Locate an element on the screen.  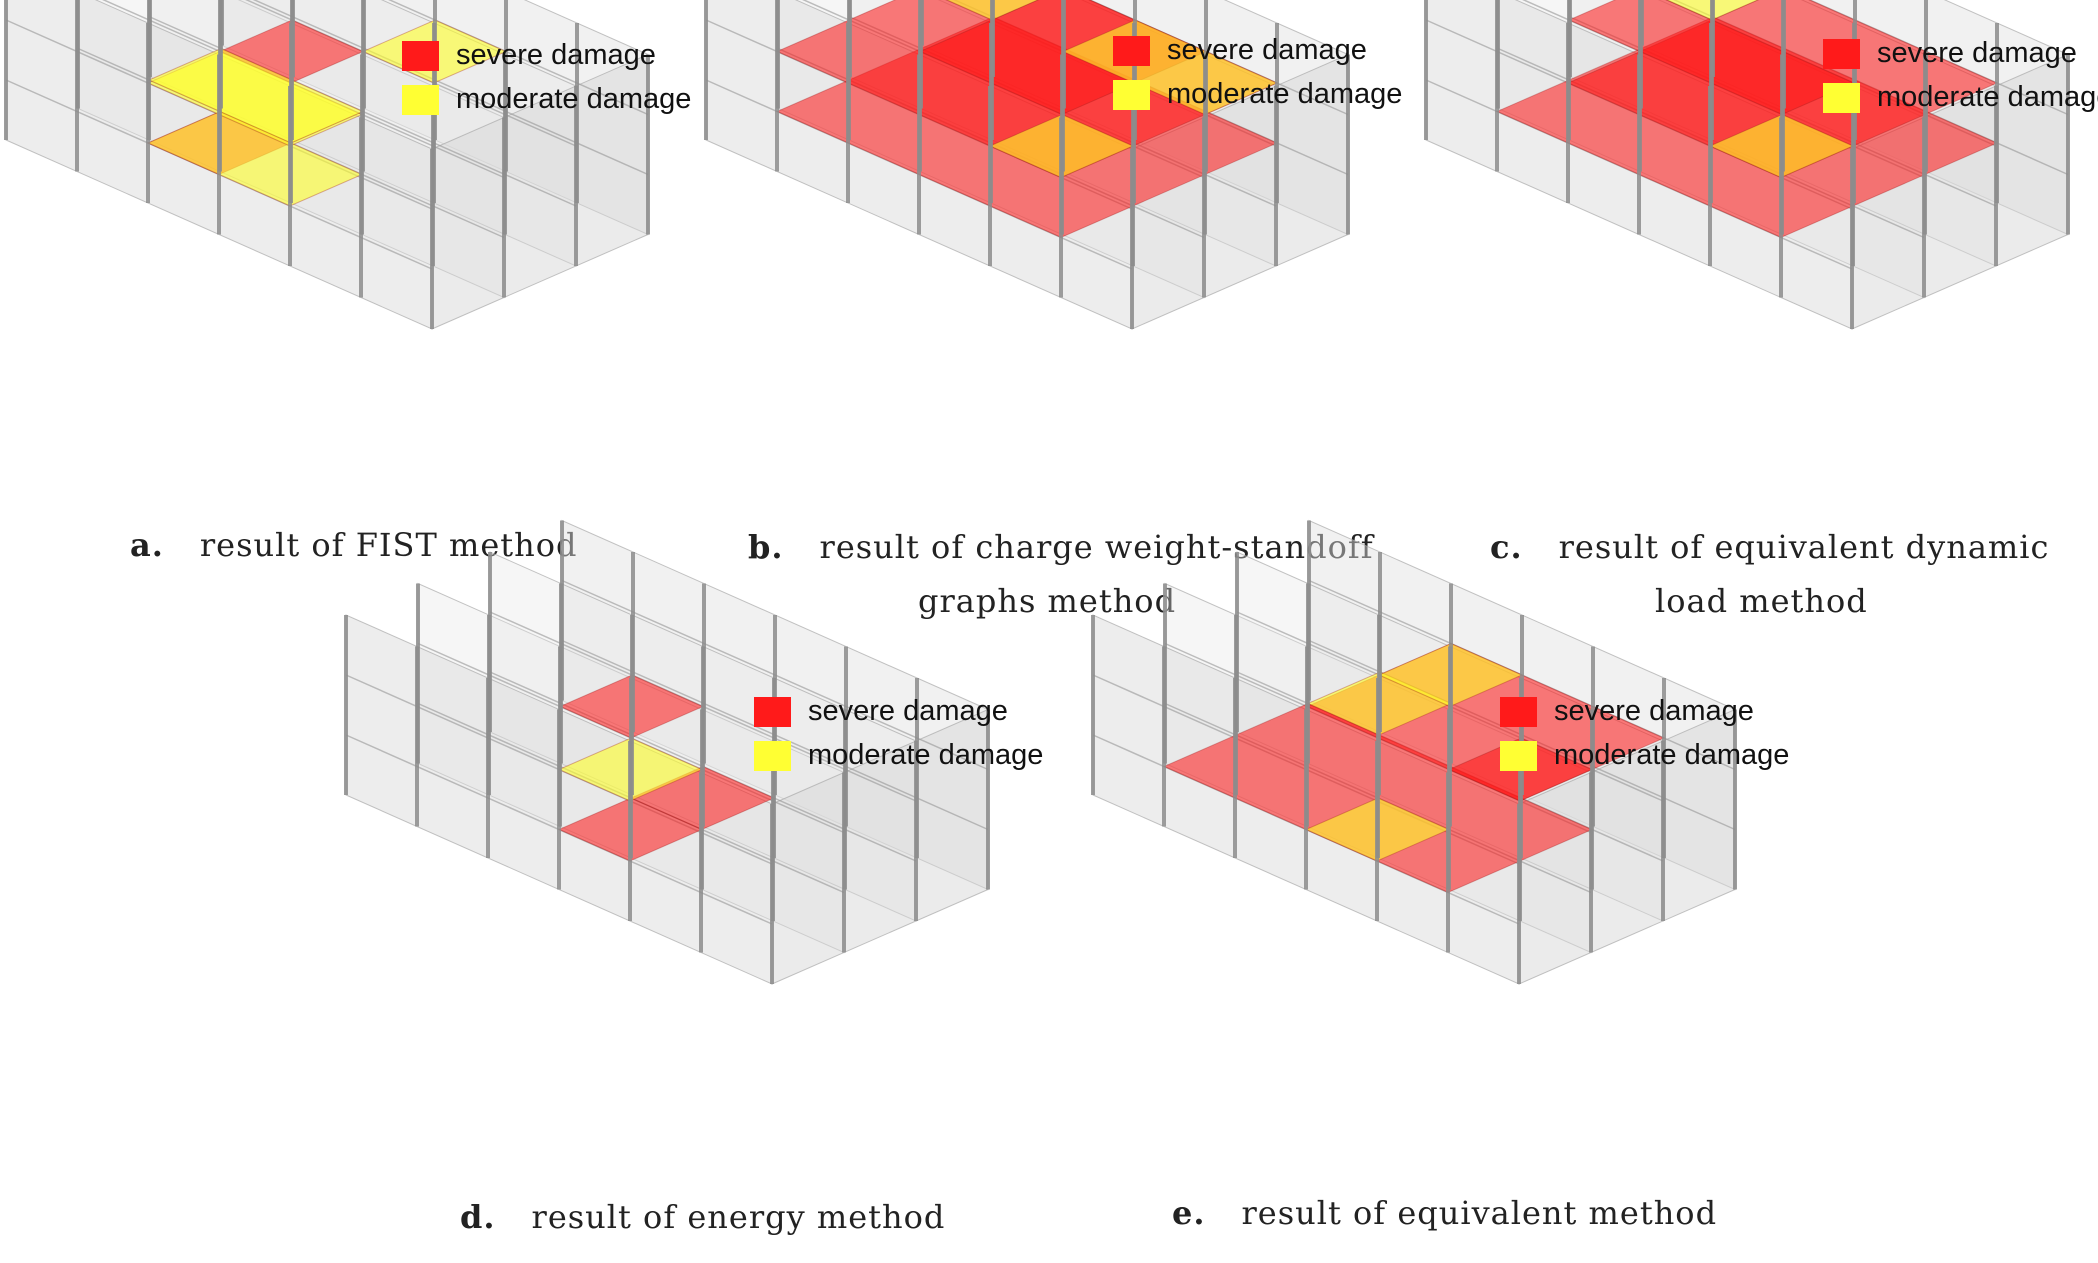
caption-text: result of equivalent method is located at coordinates (1479, 1213).